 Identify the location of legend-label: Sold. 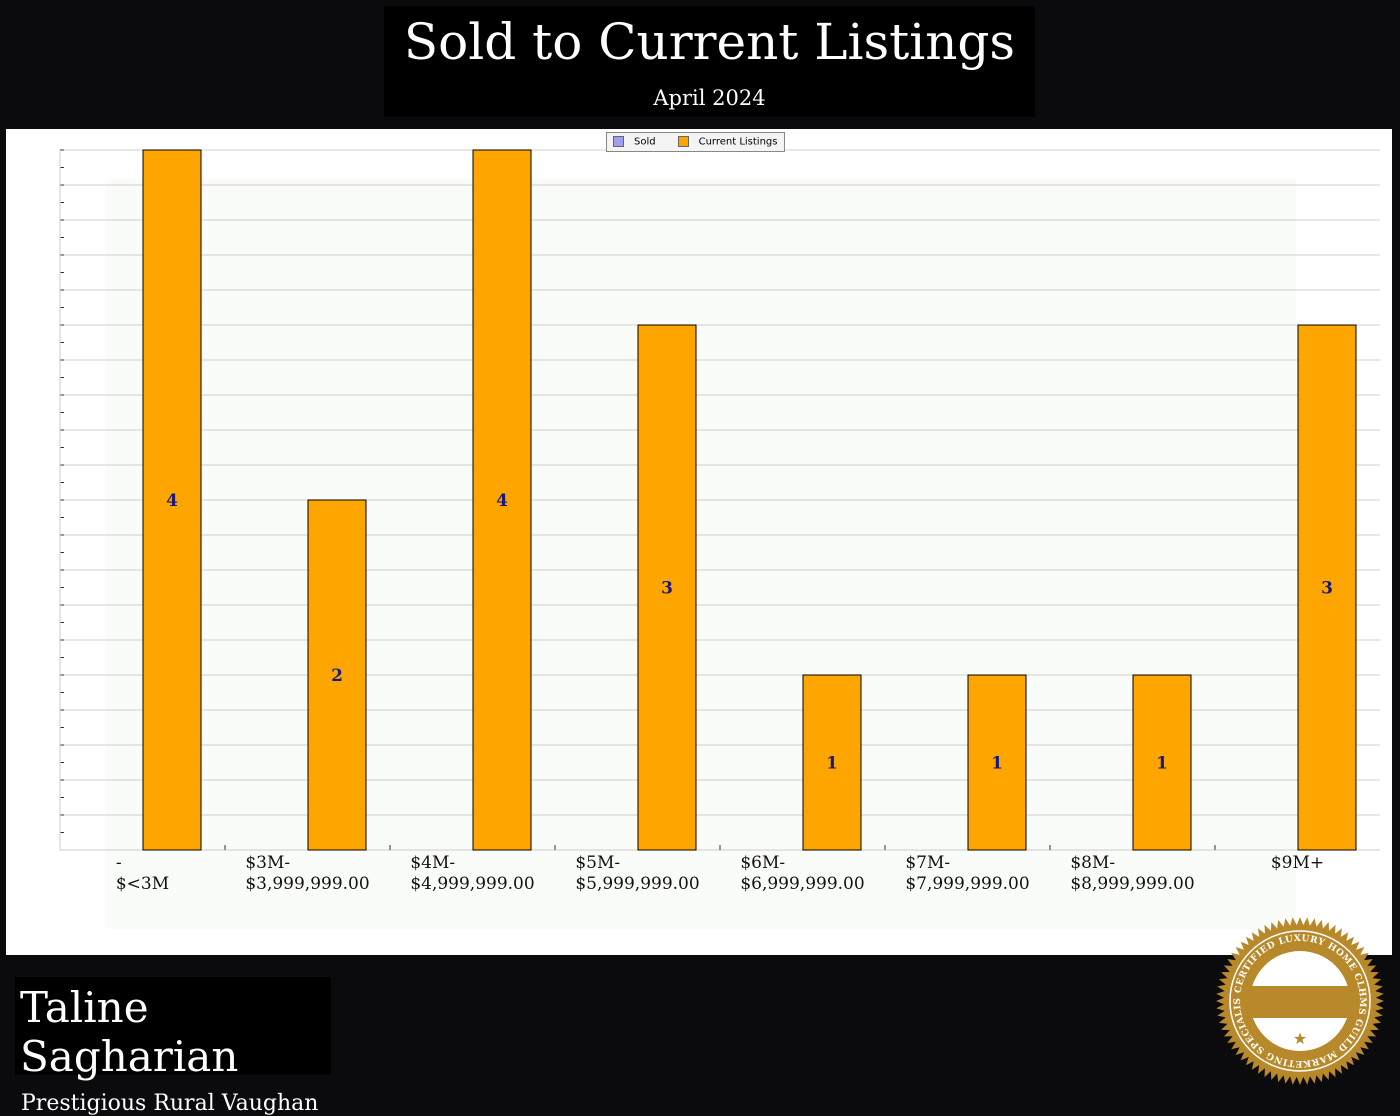
(645, 142).